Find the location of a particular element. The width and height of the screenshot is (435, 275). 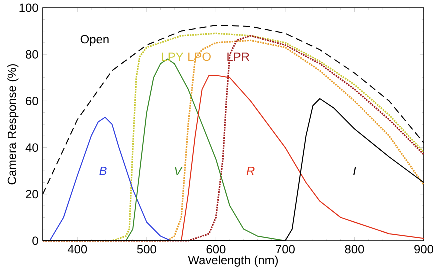

y-tick-label: 100 is located at coordinates (29, 8).